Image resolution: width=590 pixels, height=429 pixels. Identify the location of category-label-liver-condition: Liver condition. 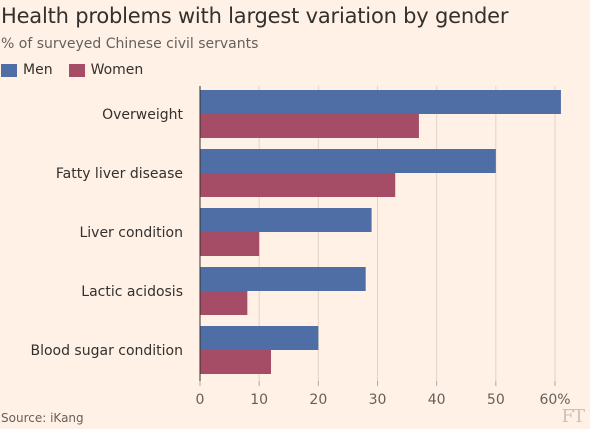
(131, 233).